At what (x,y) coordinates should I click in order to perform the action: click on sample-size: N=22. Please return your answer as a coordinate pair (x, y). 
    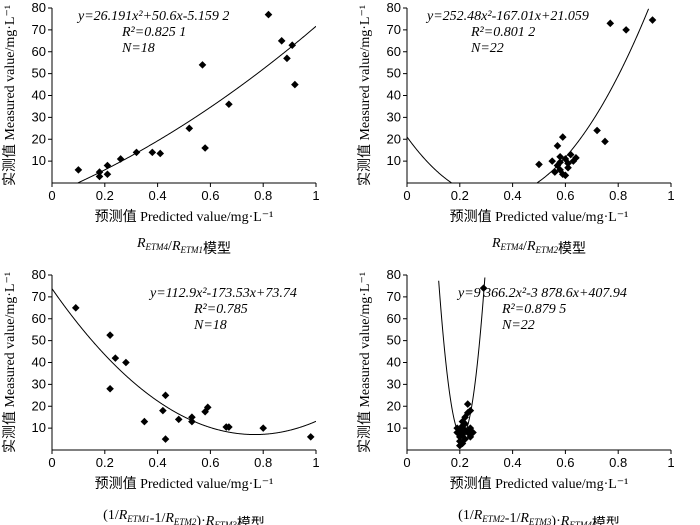
    Looking at the image, I should click on (487, 48).